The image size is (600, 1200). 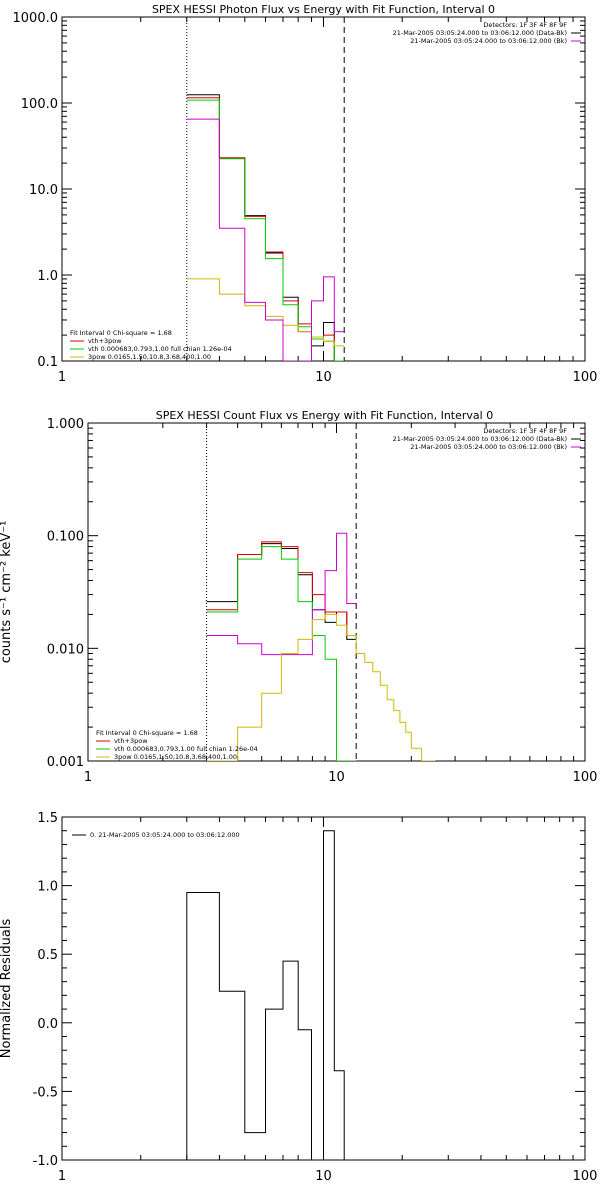 I want to click on y-tick-label: 0.0, so click(x=47, y=1024).